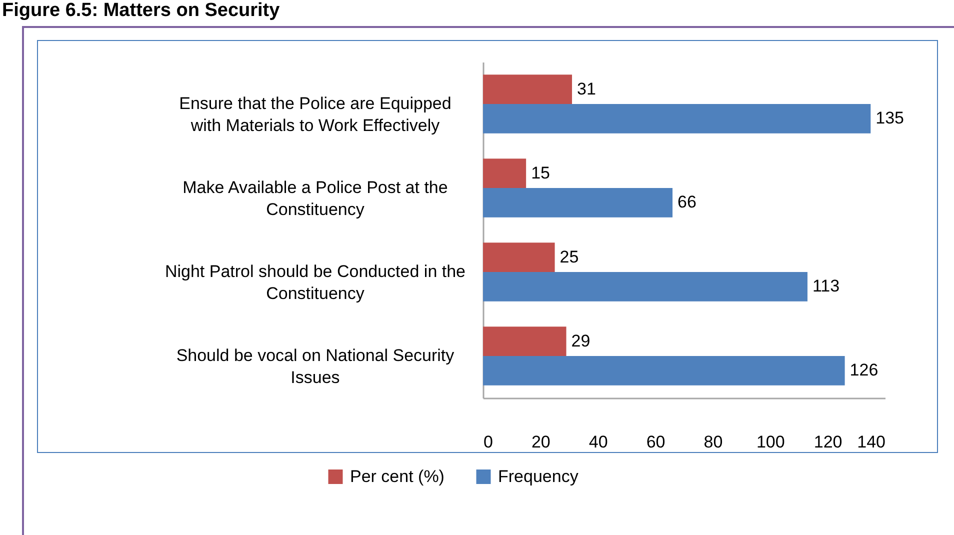 The image size is (954, 535). I want to click on y-tick-label: Make Available a Police Post at the Constituency, so click(315, 198).